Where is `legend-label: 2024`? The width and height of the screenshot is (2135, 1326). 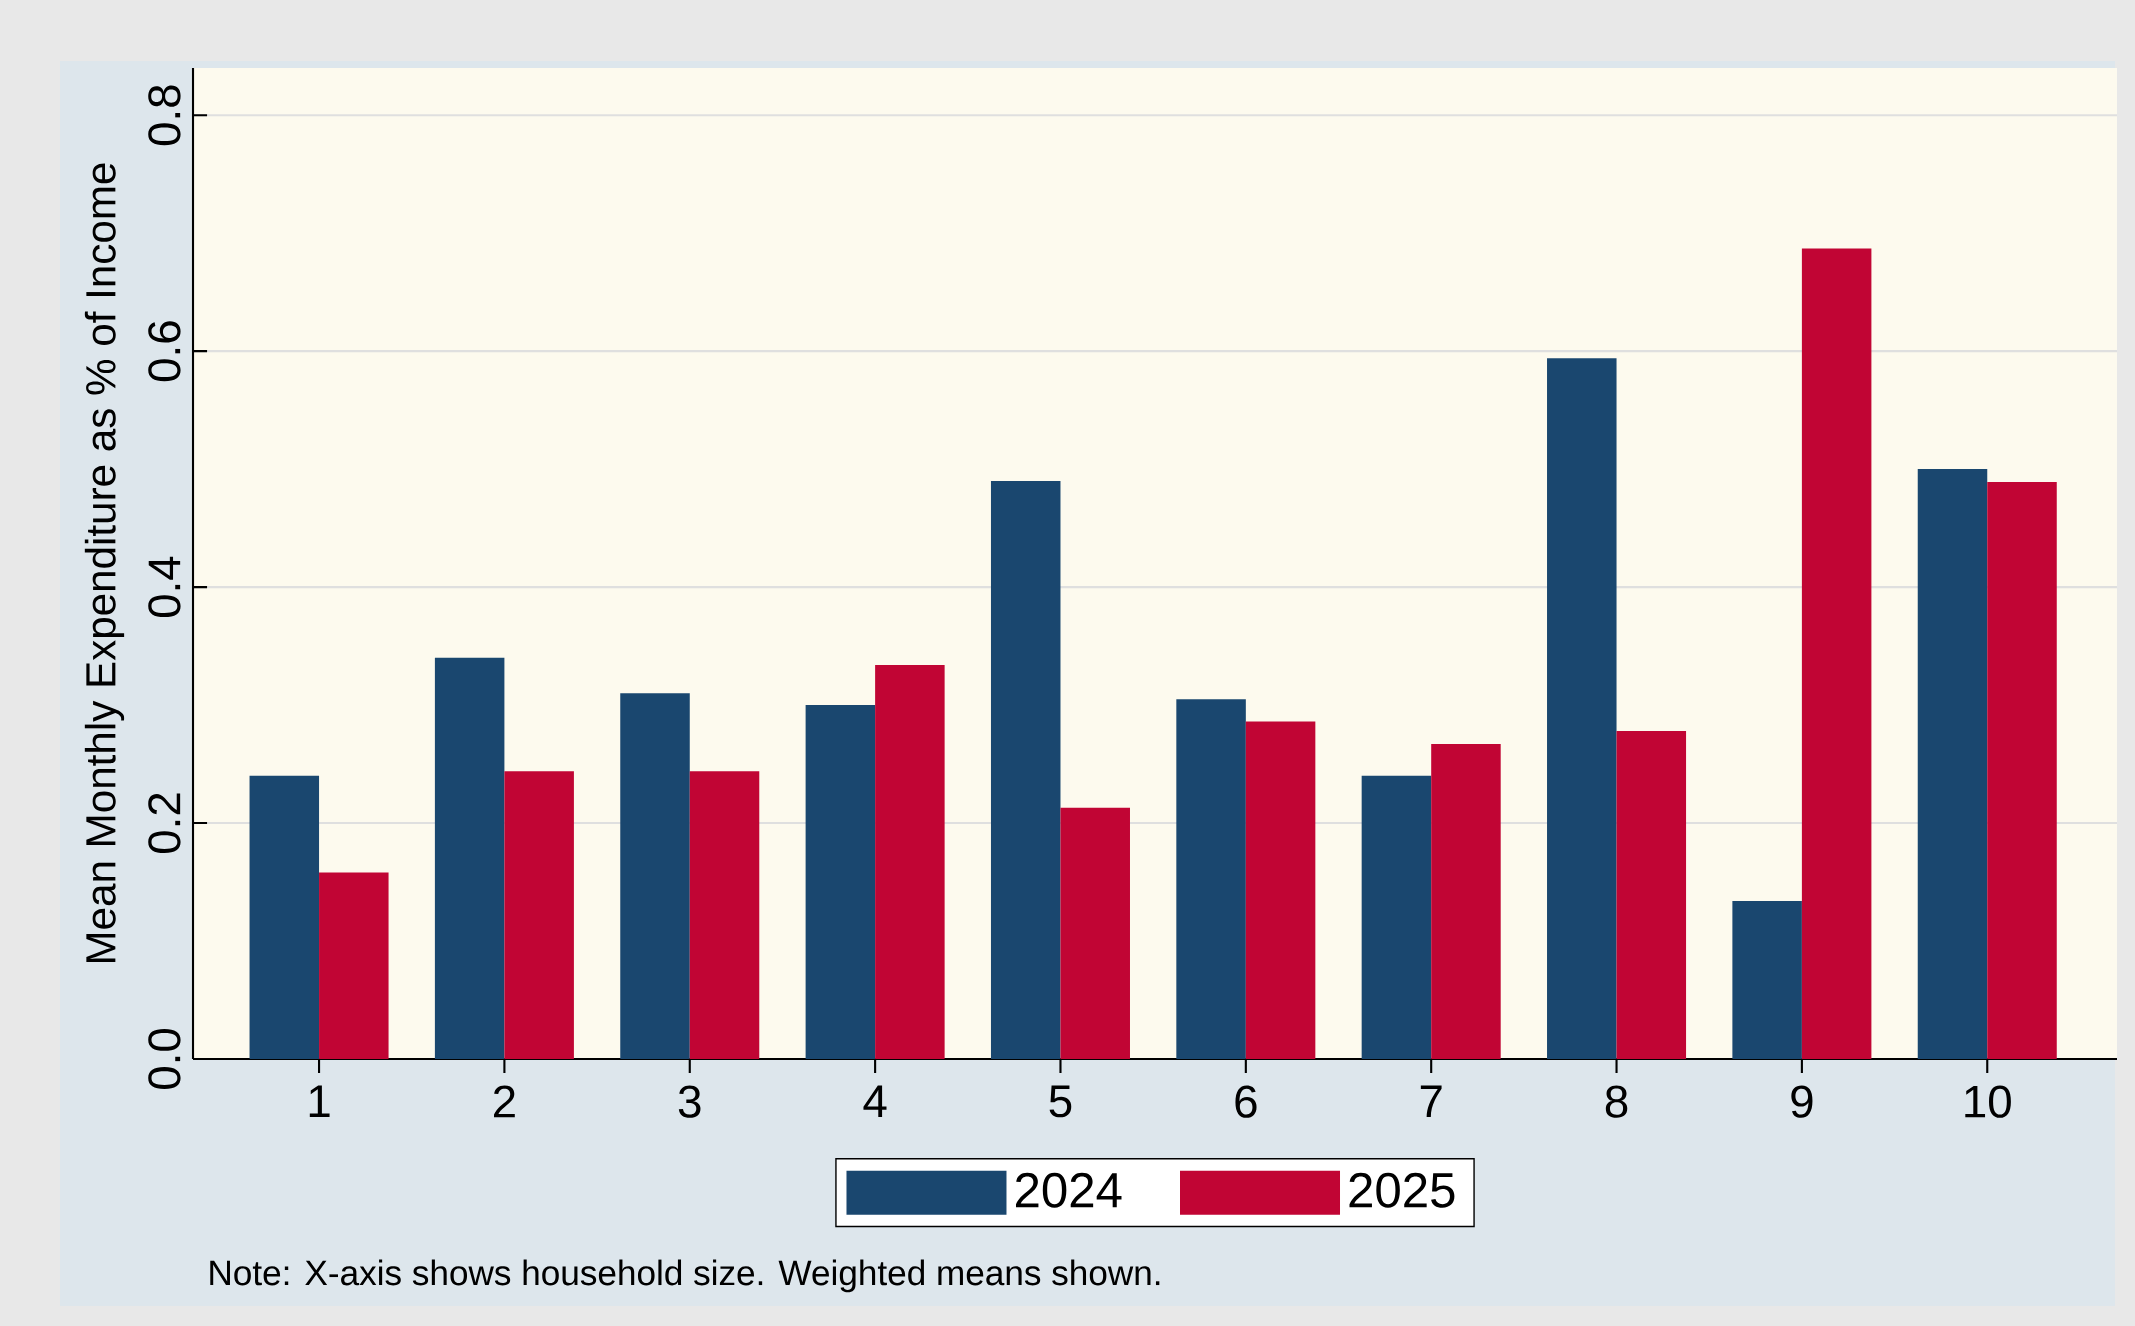 legend-label: 2024 is located at coordinates (1069, 1190).